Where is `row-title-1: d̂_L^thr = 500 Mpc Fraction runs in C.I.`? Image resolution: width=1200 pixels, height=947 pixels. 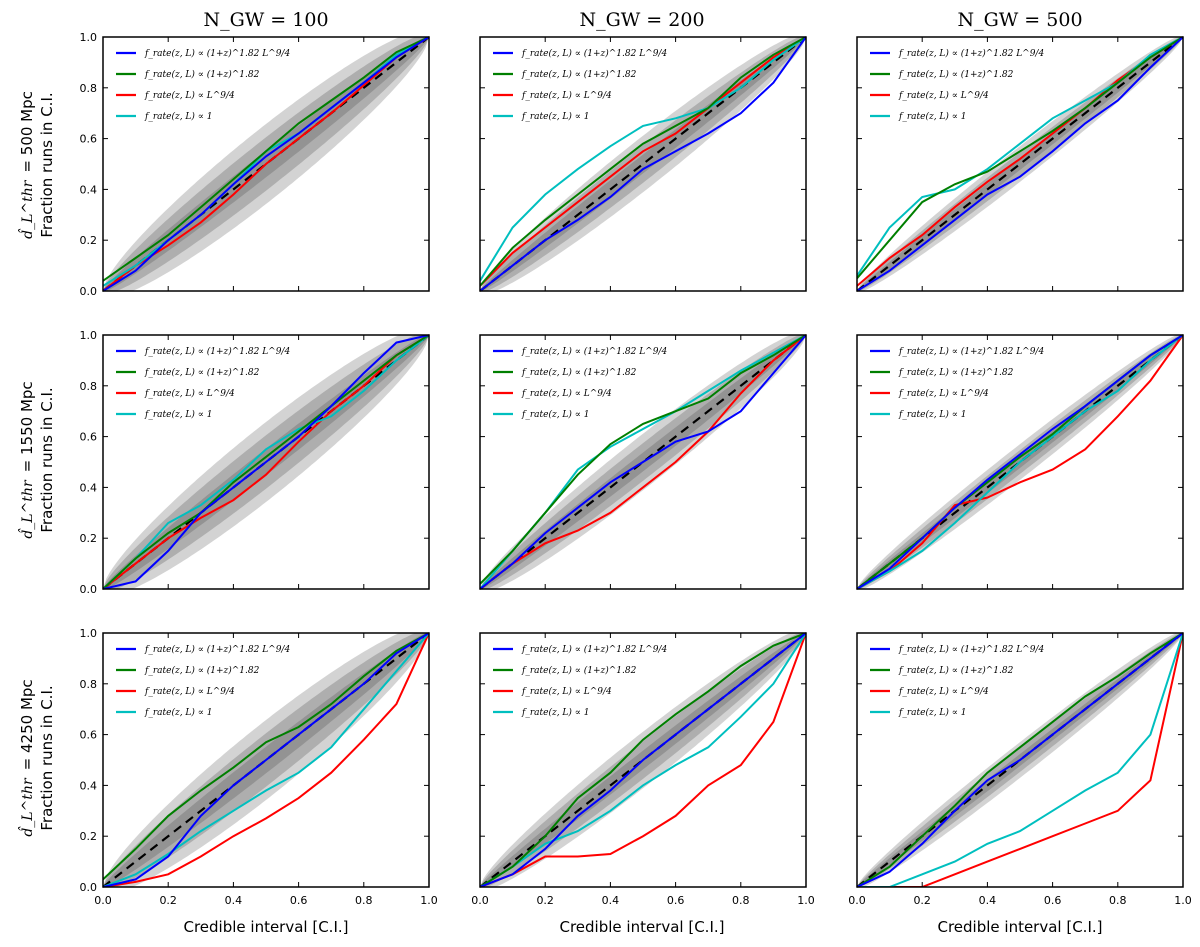 row-title-1: d̂_L^thr = 500 Mpc Fraction runs in C.I. is located at coordinates (36, 165).